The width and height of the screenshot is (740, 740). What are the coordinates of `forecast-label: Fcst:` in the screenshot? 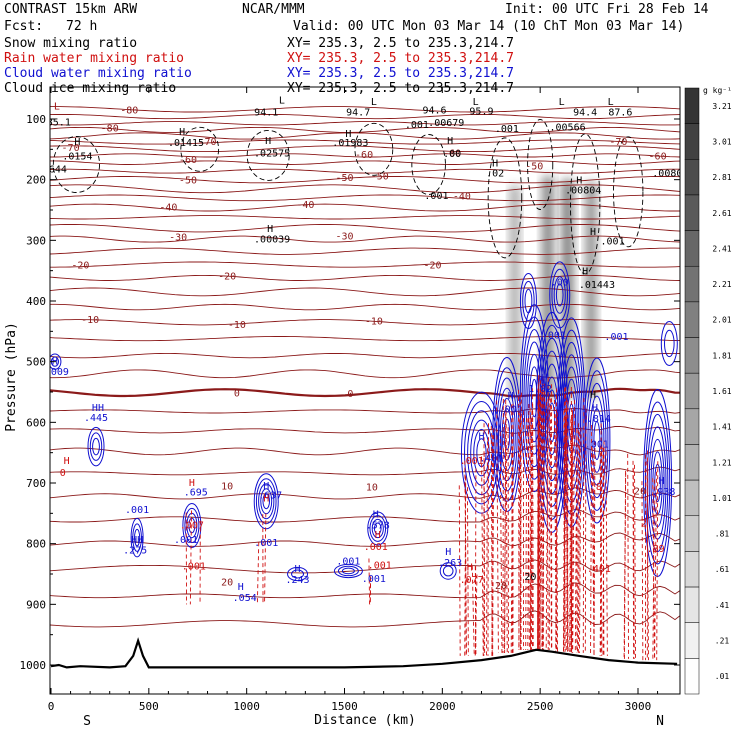 It's located at (23, 26).